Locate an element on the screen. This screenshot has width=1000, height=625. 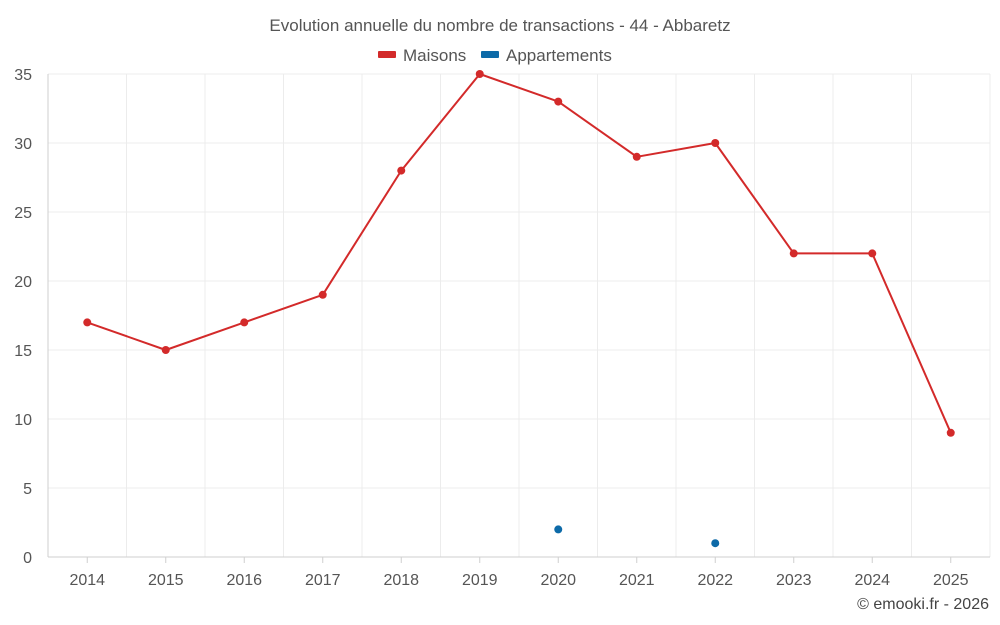
legend-swatch-maisons is located at coordinates (387, 54).